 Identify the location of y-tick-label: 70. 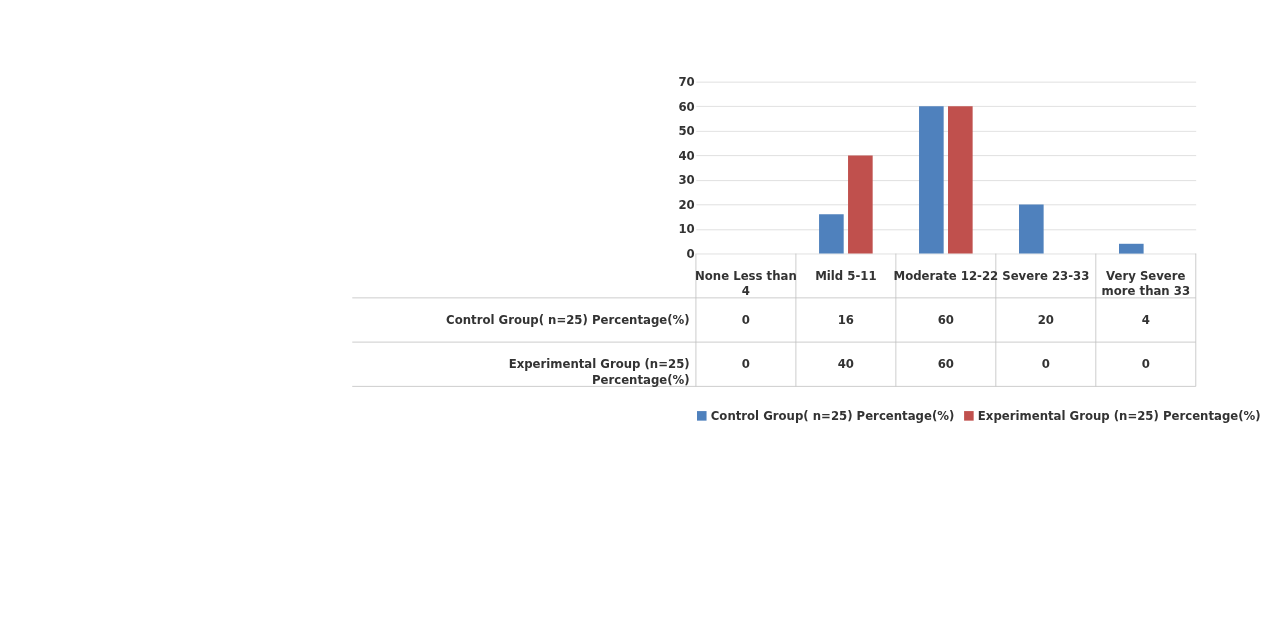
(686, 82).